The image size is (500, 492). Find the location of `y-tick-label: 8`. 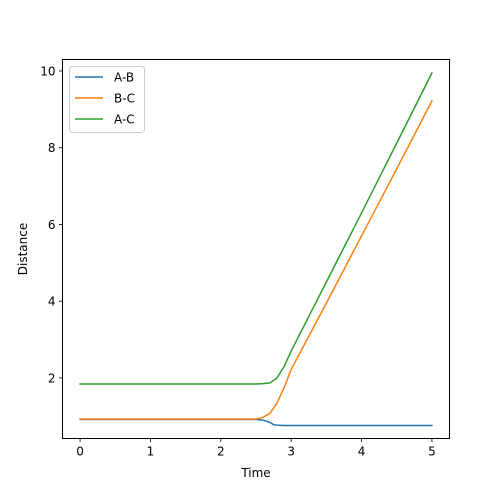

y-tick-label: 8 is located at coordinates (52, 148).